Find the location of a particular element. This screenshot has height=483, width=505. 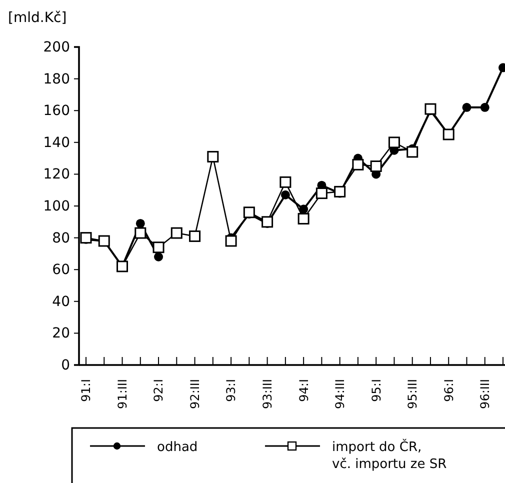

x-tick-label: 92:I is located at coordinates (159, 390).